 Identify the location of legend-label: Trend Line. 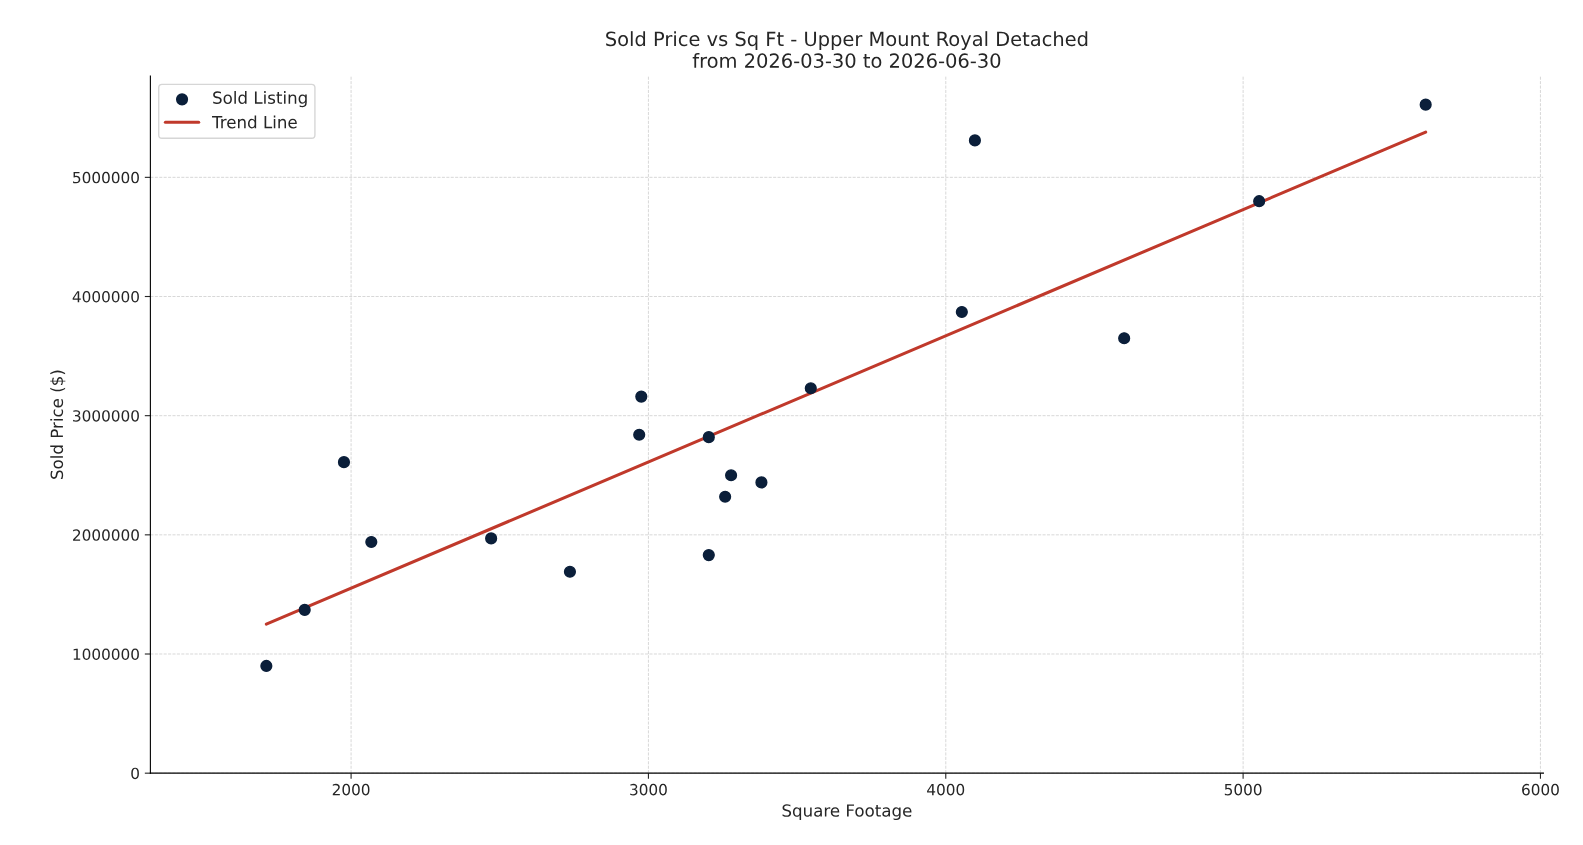
(254, 122).